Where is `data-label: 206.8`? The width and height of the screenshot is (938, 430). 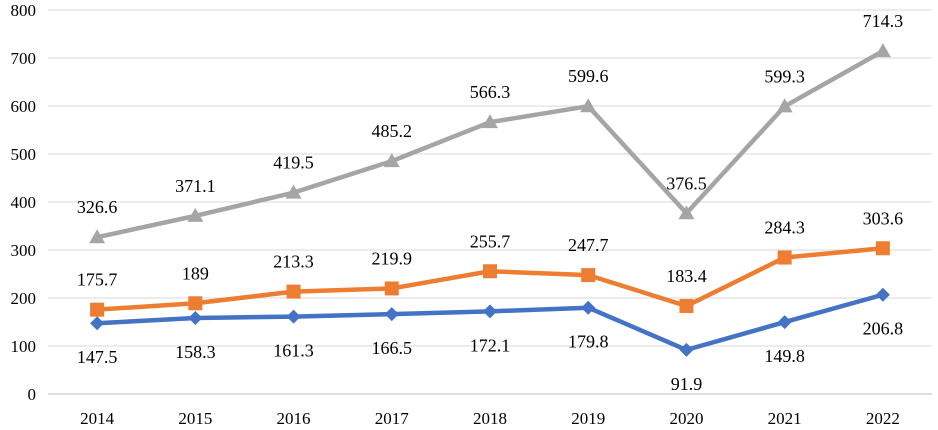 data-label: 206.8 is located at coordinates (883, 329).